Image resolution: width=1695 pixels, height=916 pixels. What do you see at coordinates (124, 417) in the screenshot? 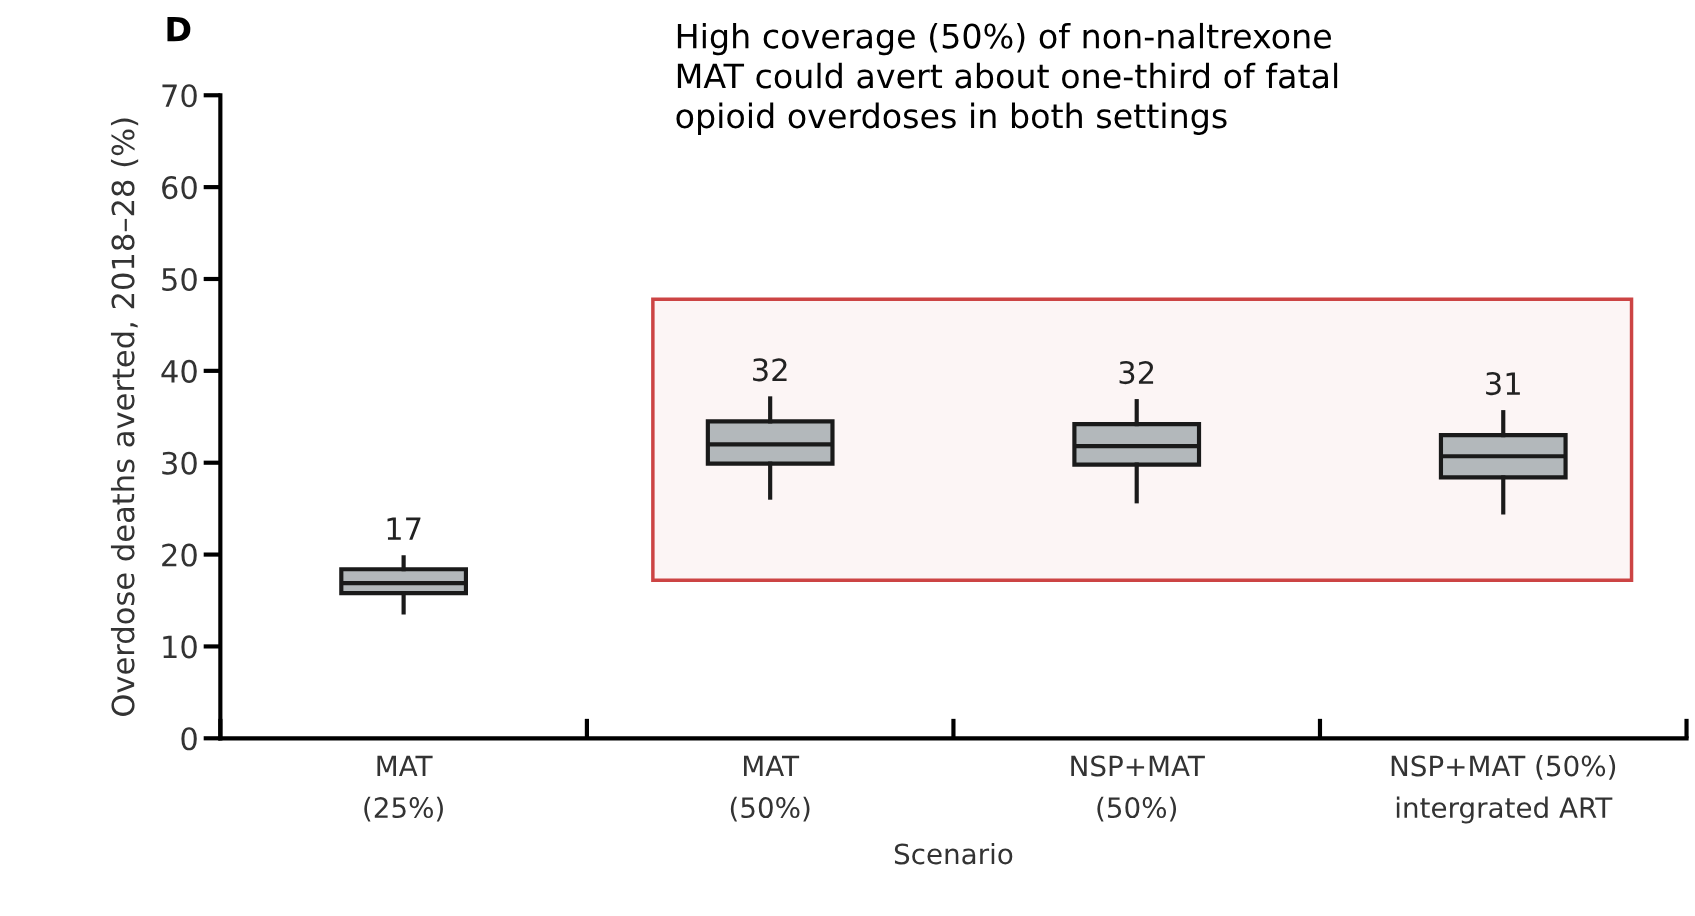
I see `y-axis-title: Overdose deaths averted, 2018–28 (%)` at bounding box center [124, 417].